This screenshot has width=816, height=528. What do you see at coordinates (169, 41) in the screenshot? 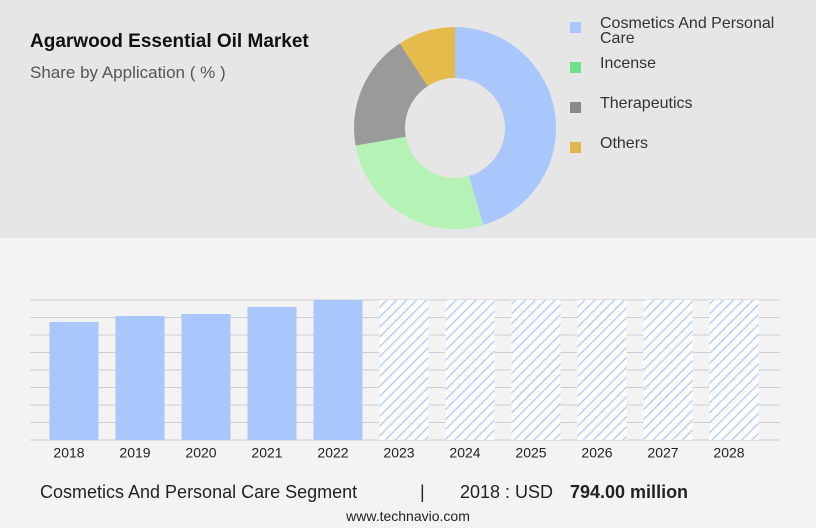
I see `chart-title: Agarwood Essential Oil Market` at bounding box center [169, 41].